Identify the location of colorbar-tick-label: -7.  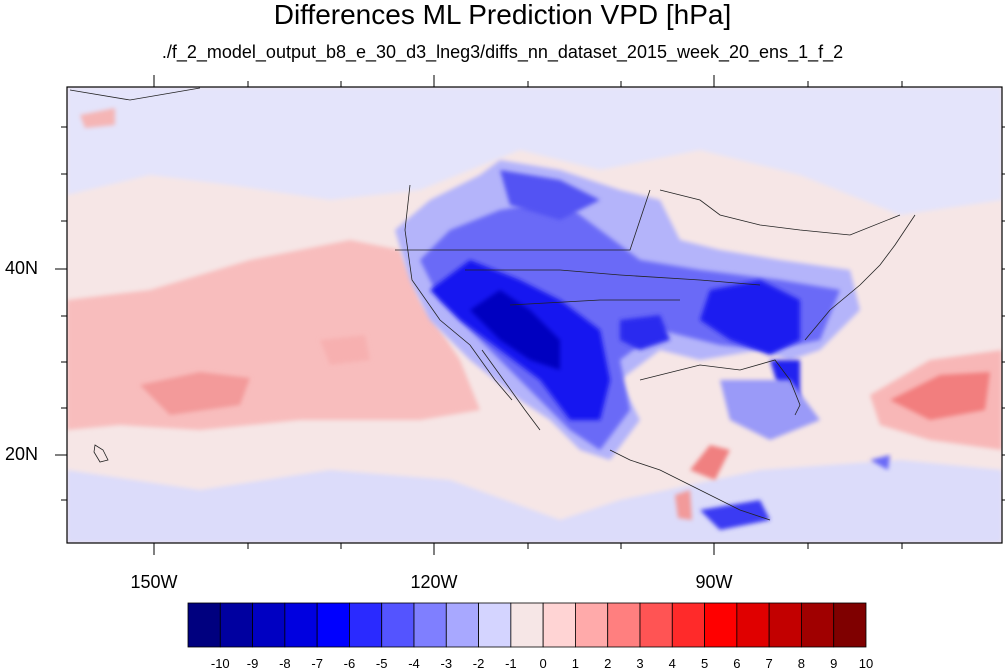
(317, 663).